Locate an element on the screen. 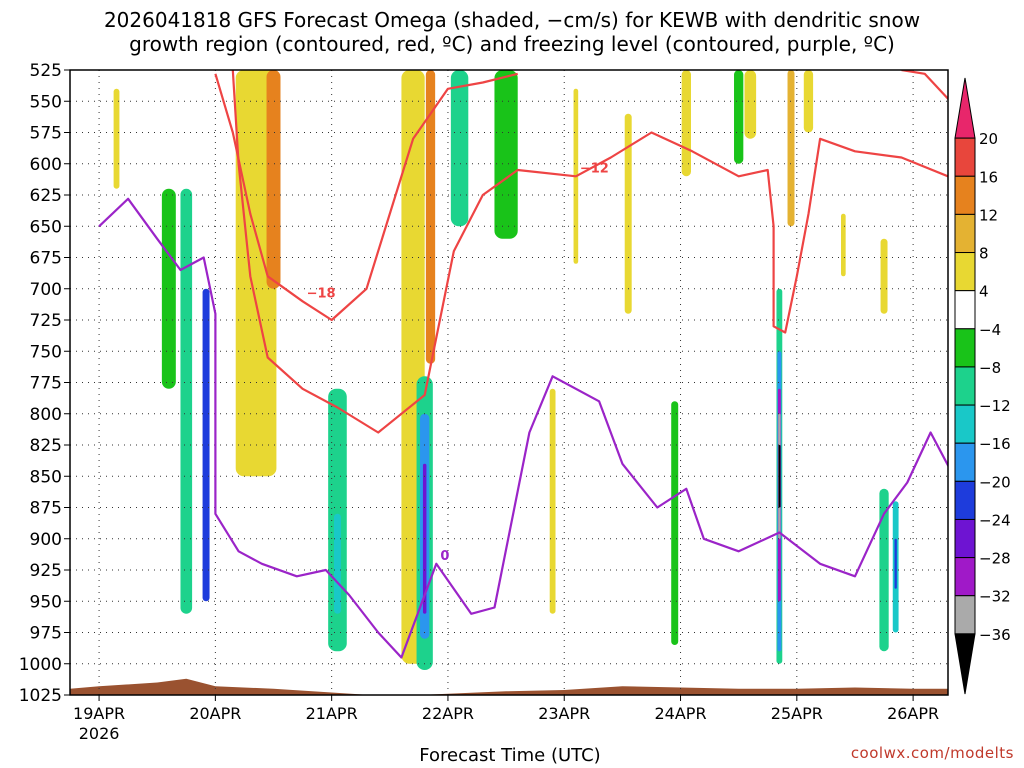  terrain-surface is located at coordinates (509, 686).